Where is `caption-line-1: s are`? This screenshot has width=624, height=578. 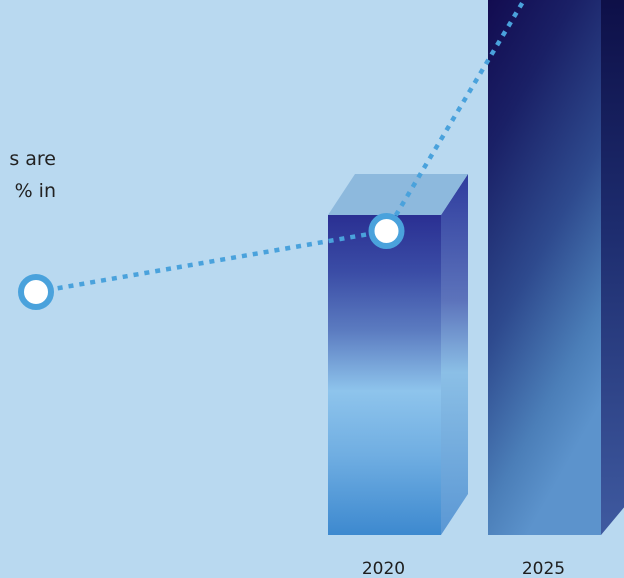
caption-line-1: s are is located at coordinates (32, 159).